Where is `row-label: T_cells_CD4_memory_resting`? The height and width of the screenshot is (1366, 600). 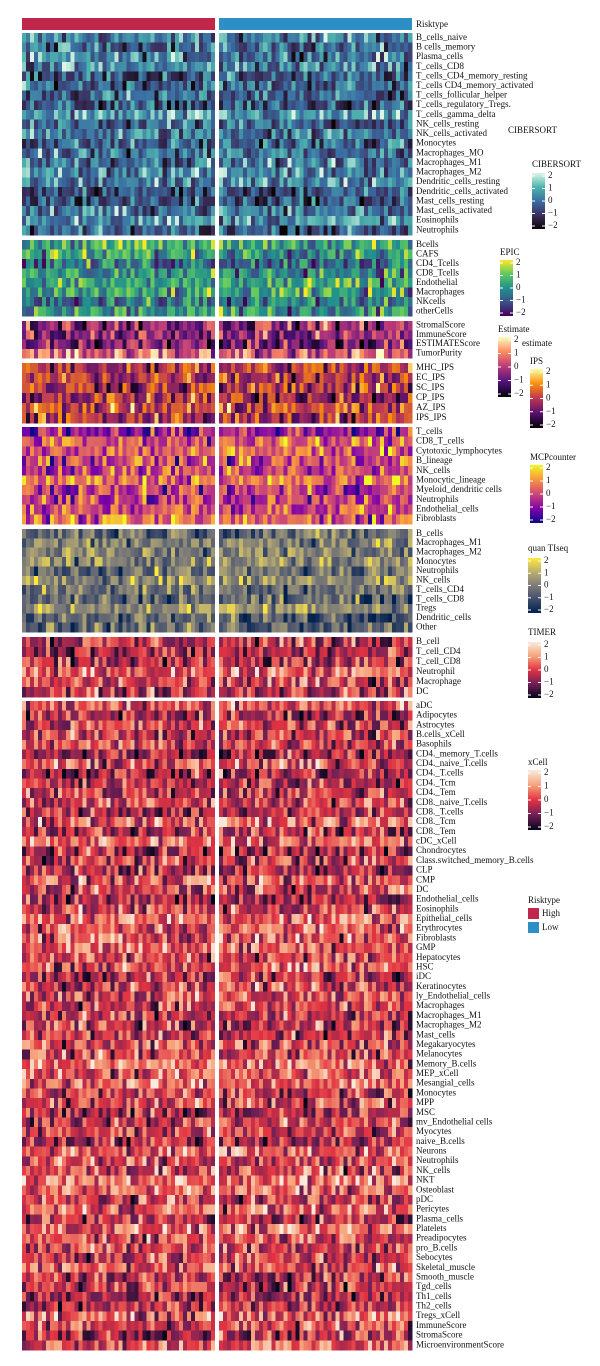
row-label: T_cells_CD4_memory_resting is located at coordinates (472, 75).